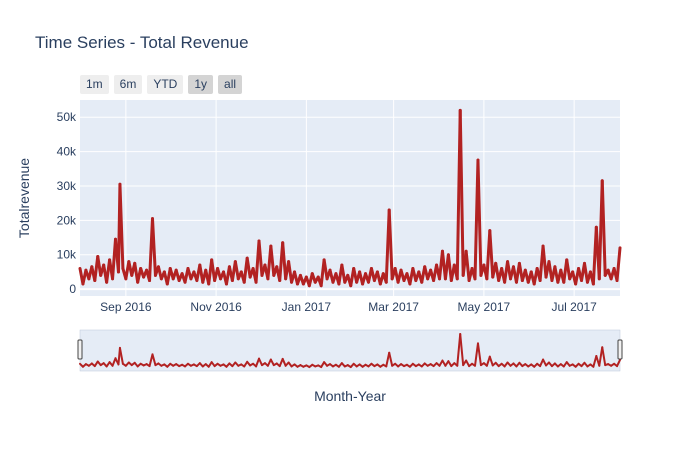 Image resolution: width=700 pixels, height=450 pixels. Describe the element at coordinates (72, 289) in the screenshot. I see `y-tick-label: 0` at that location.